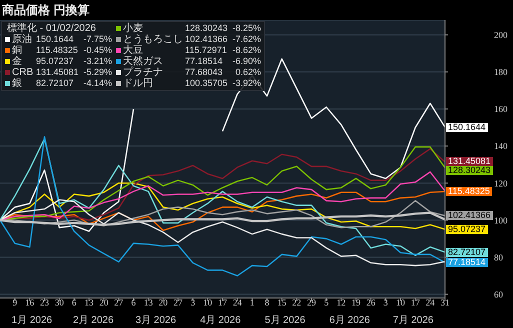 The height and width of the screenshot is (328, 513). What do you see at coordinates (93, 320) in the screenshot?
I see `text: 2月 2026` at bounding box center [93, 320].